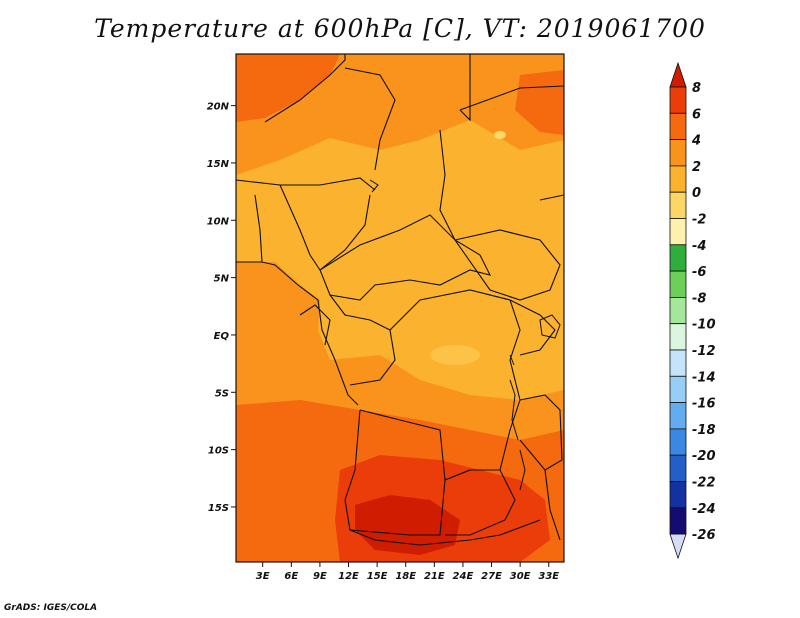  What do you see at coordinates (218, 107) in the screenshot?
I see `lat-tick-label: 20N` at bounding box center [218, 107].